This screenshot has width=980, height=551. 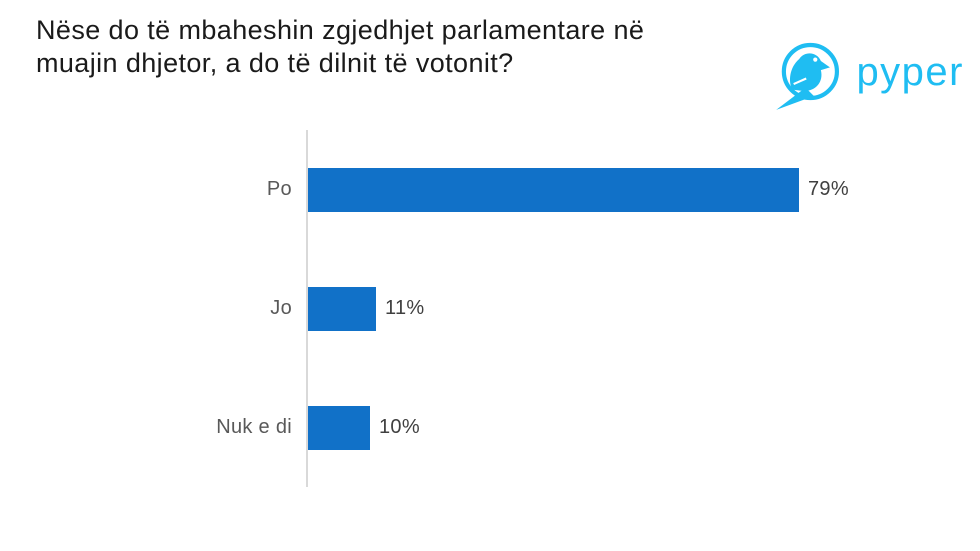 What do you see at coordinates (279, 189) in the screenshot?
I see `category-label: Po` at bounding box center [279, 189].